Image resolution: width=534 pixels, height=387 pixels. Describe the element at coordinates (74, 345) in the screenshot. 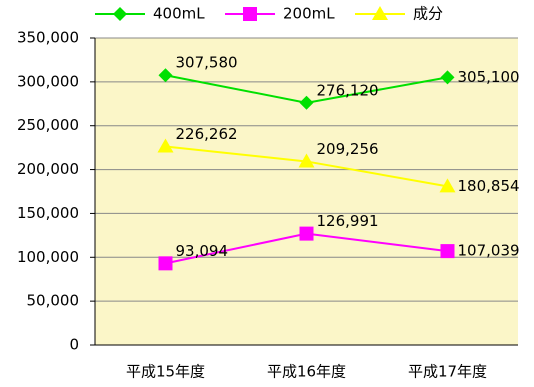

I see `y-tick-label: 0` at that location.